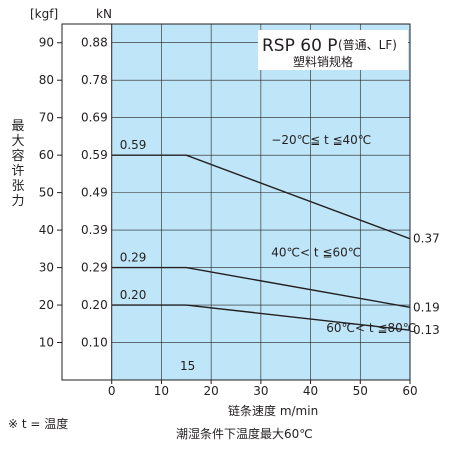  What do you see at coordinates (133, 295) in the screenshot?
I see `series-start-label: 0.20` at bounding box center [133, 295].